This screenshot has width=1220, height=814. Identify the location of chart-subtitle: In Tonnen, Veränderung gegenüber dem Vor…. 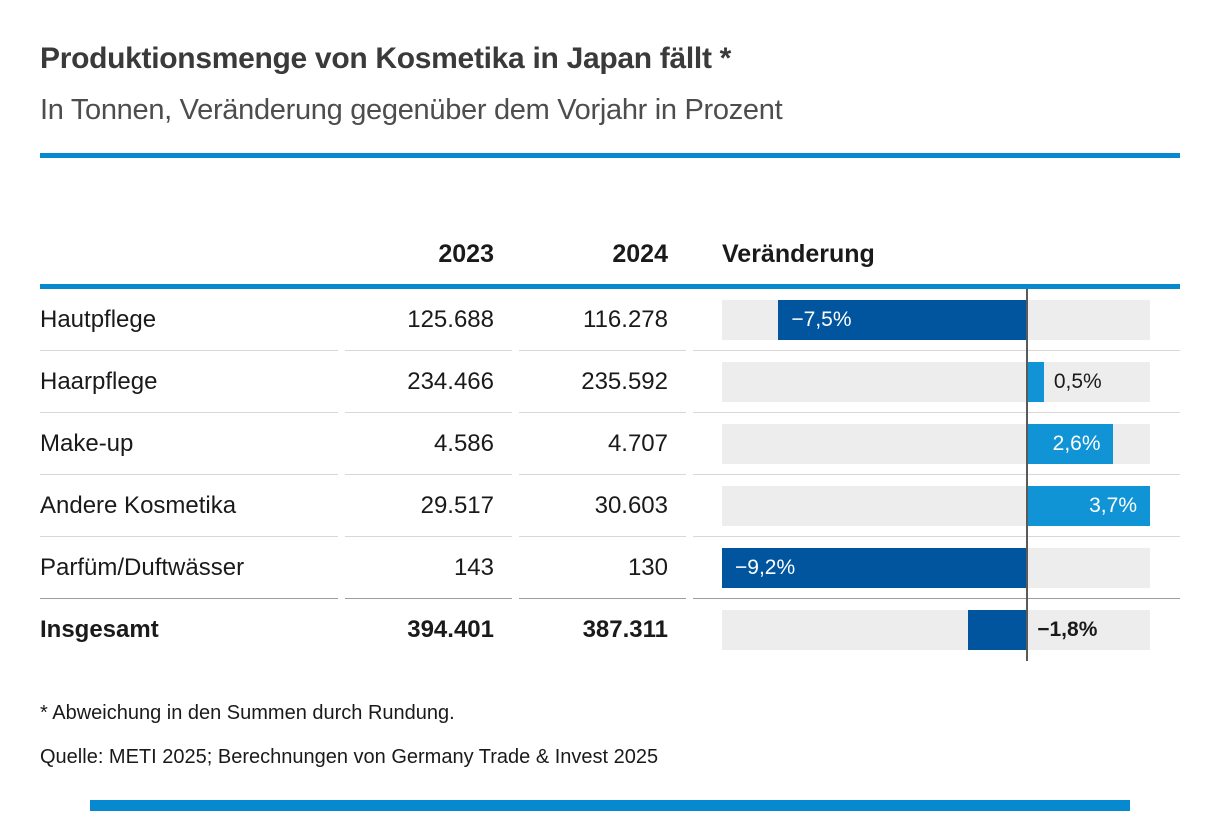
(411, 110).